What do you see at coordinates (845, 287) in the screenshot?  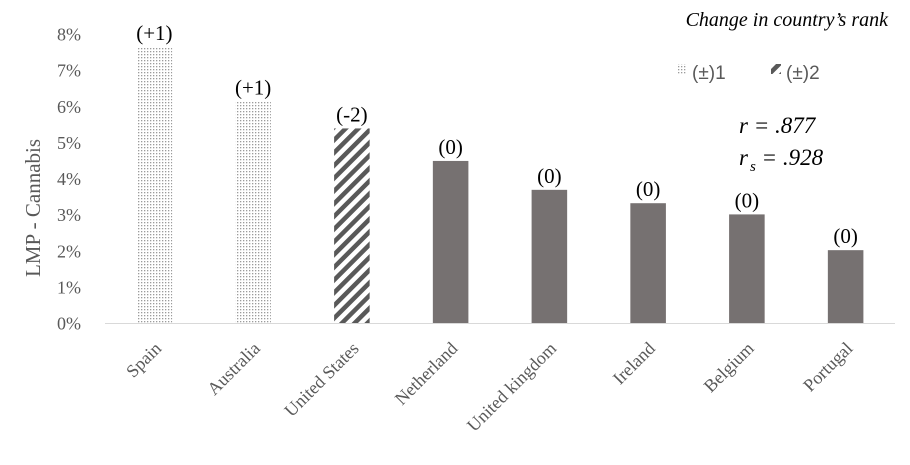 I see `bar-portugal` at bounding box center [845, 287].